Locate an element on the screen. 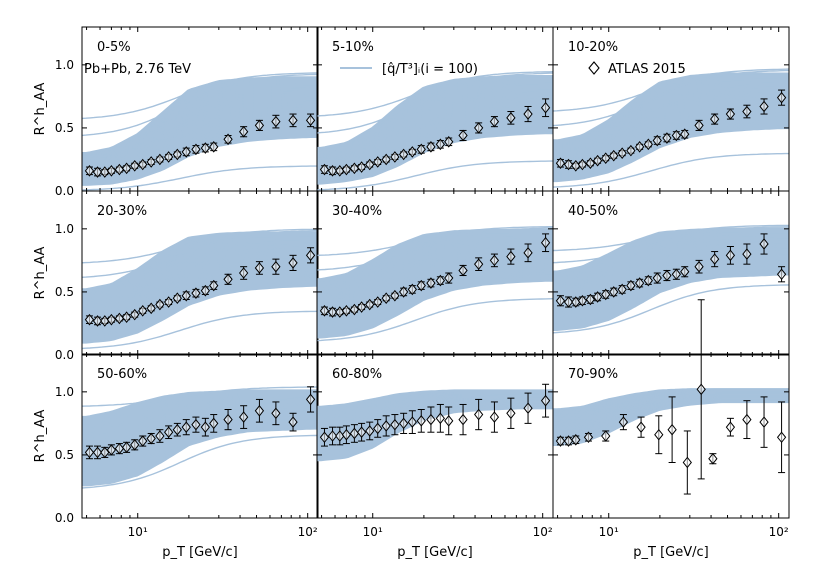 The height and width of the screenshot is (575, 830). panel-5-10%: 5-10% is located at coordinates (435, 109).